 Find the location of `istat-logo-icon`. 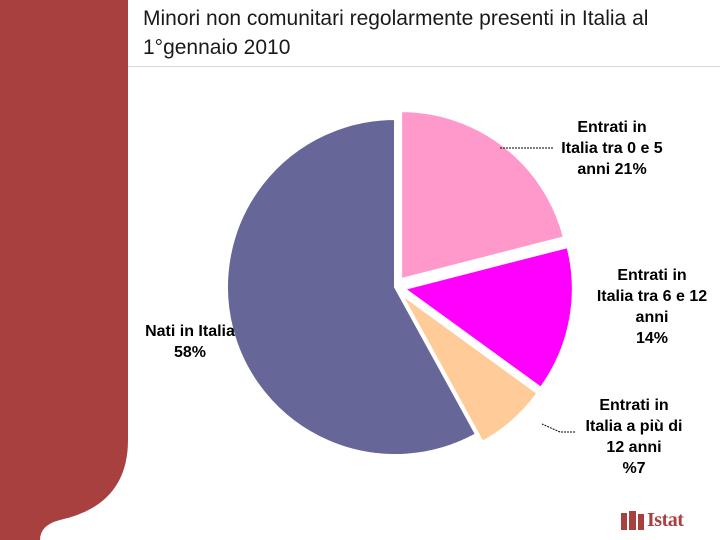

istat-logo-icon is located at coordinates (632, 520).